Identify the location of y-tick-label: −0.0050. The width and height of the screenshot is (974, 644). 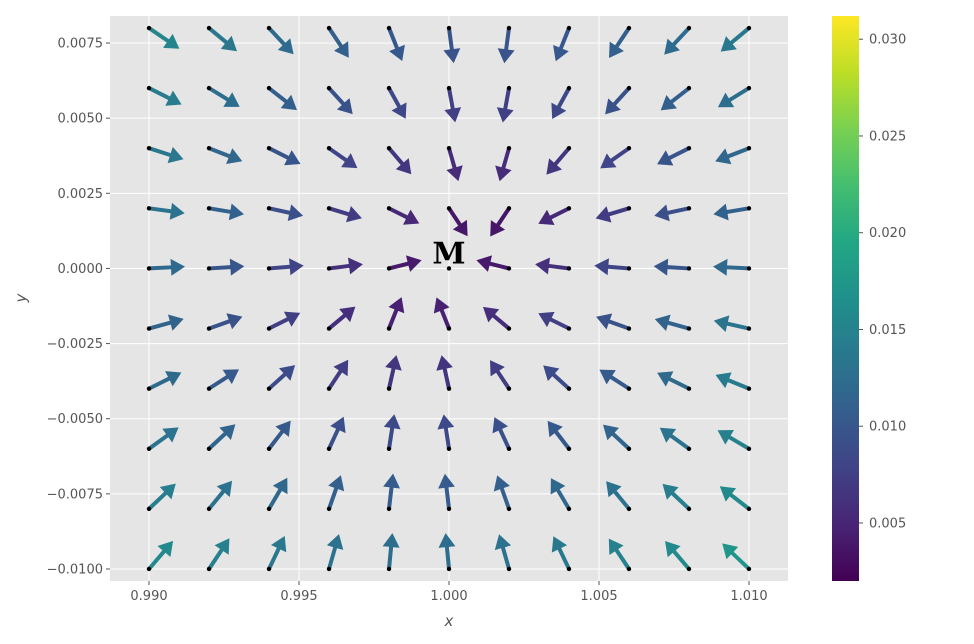
(75, 419).